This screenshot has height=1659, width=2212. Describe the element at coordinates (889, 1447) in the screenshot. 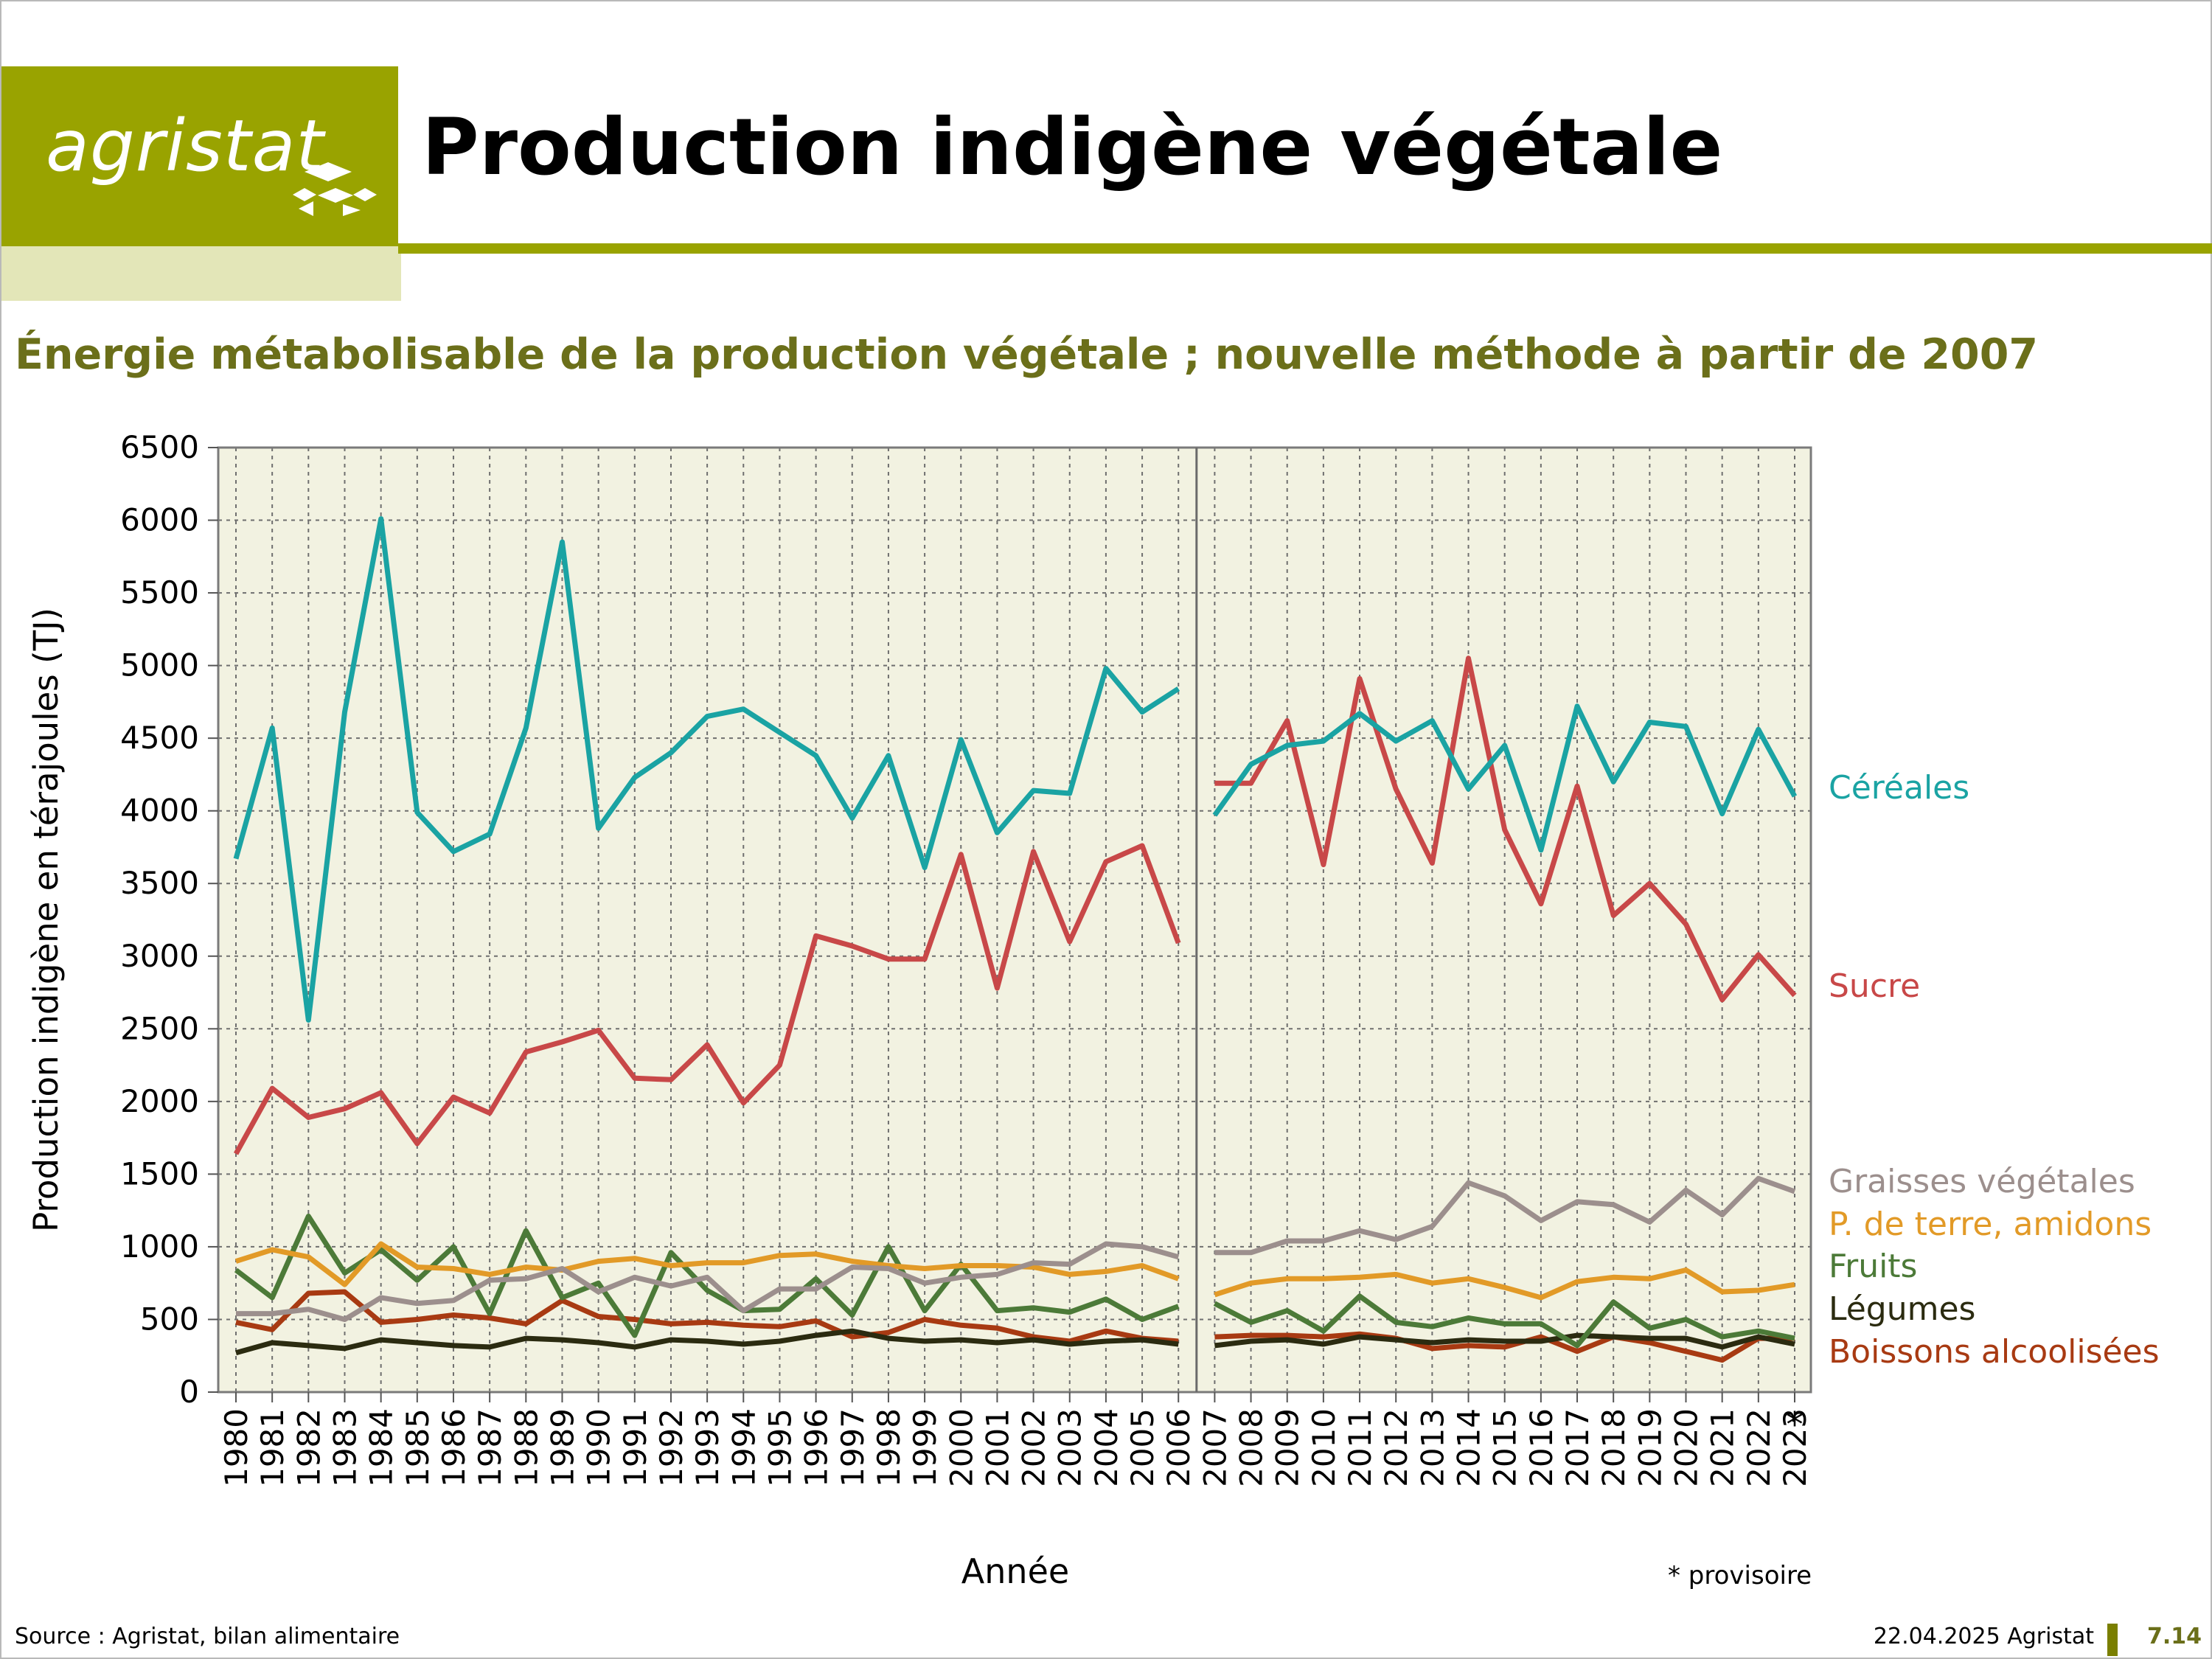

I see `x-tick-label: 1998` at that location.